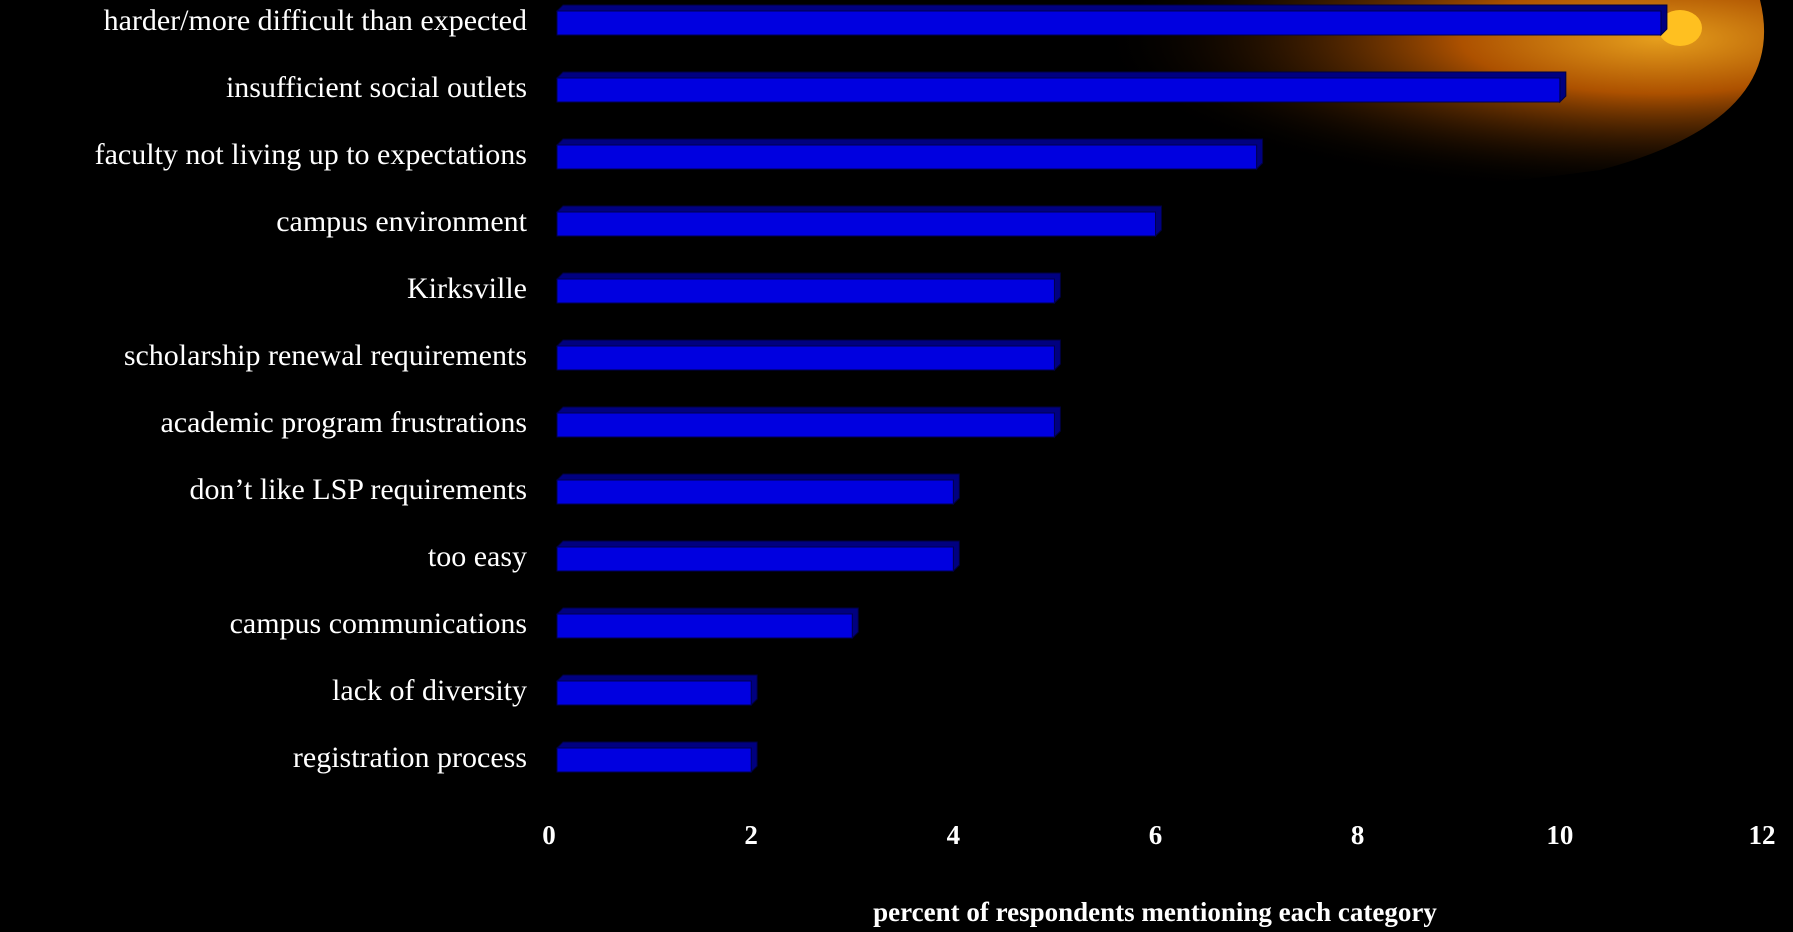  Describe the element at coordinates (315, 20) in the screenshot. I see `y-tick-label: harder/more difficult than expected` at that location.